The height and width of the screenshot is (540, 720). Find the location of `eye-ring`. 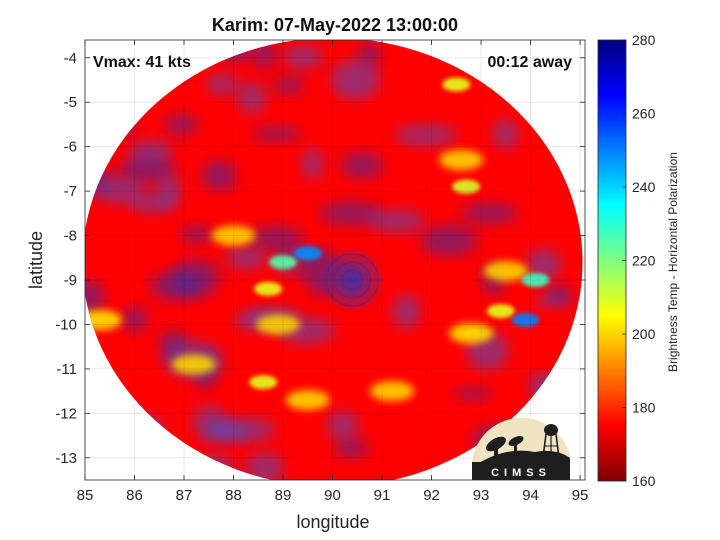

eye-ring is located at coordinates (352, 280).